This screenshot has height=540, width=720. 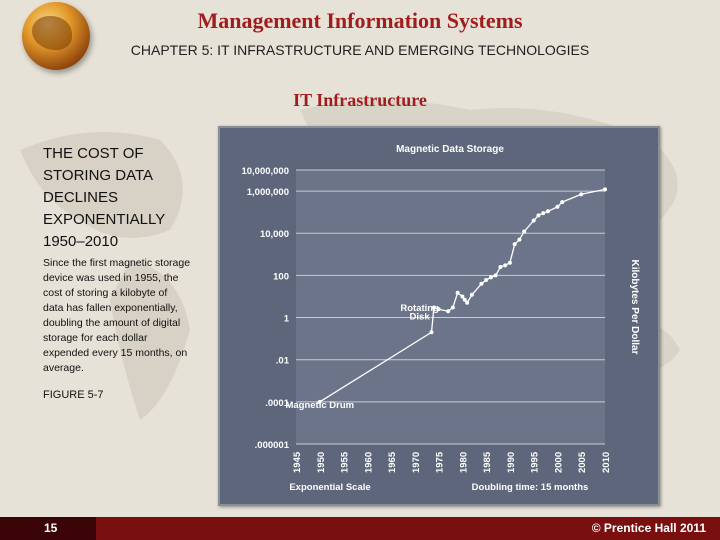 What do you see at coordinates (112, 323) in the screenshot?
I see `description-line: doubling the amount of digital` at bounding box center [112, 323].